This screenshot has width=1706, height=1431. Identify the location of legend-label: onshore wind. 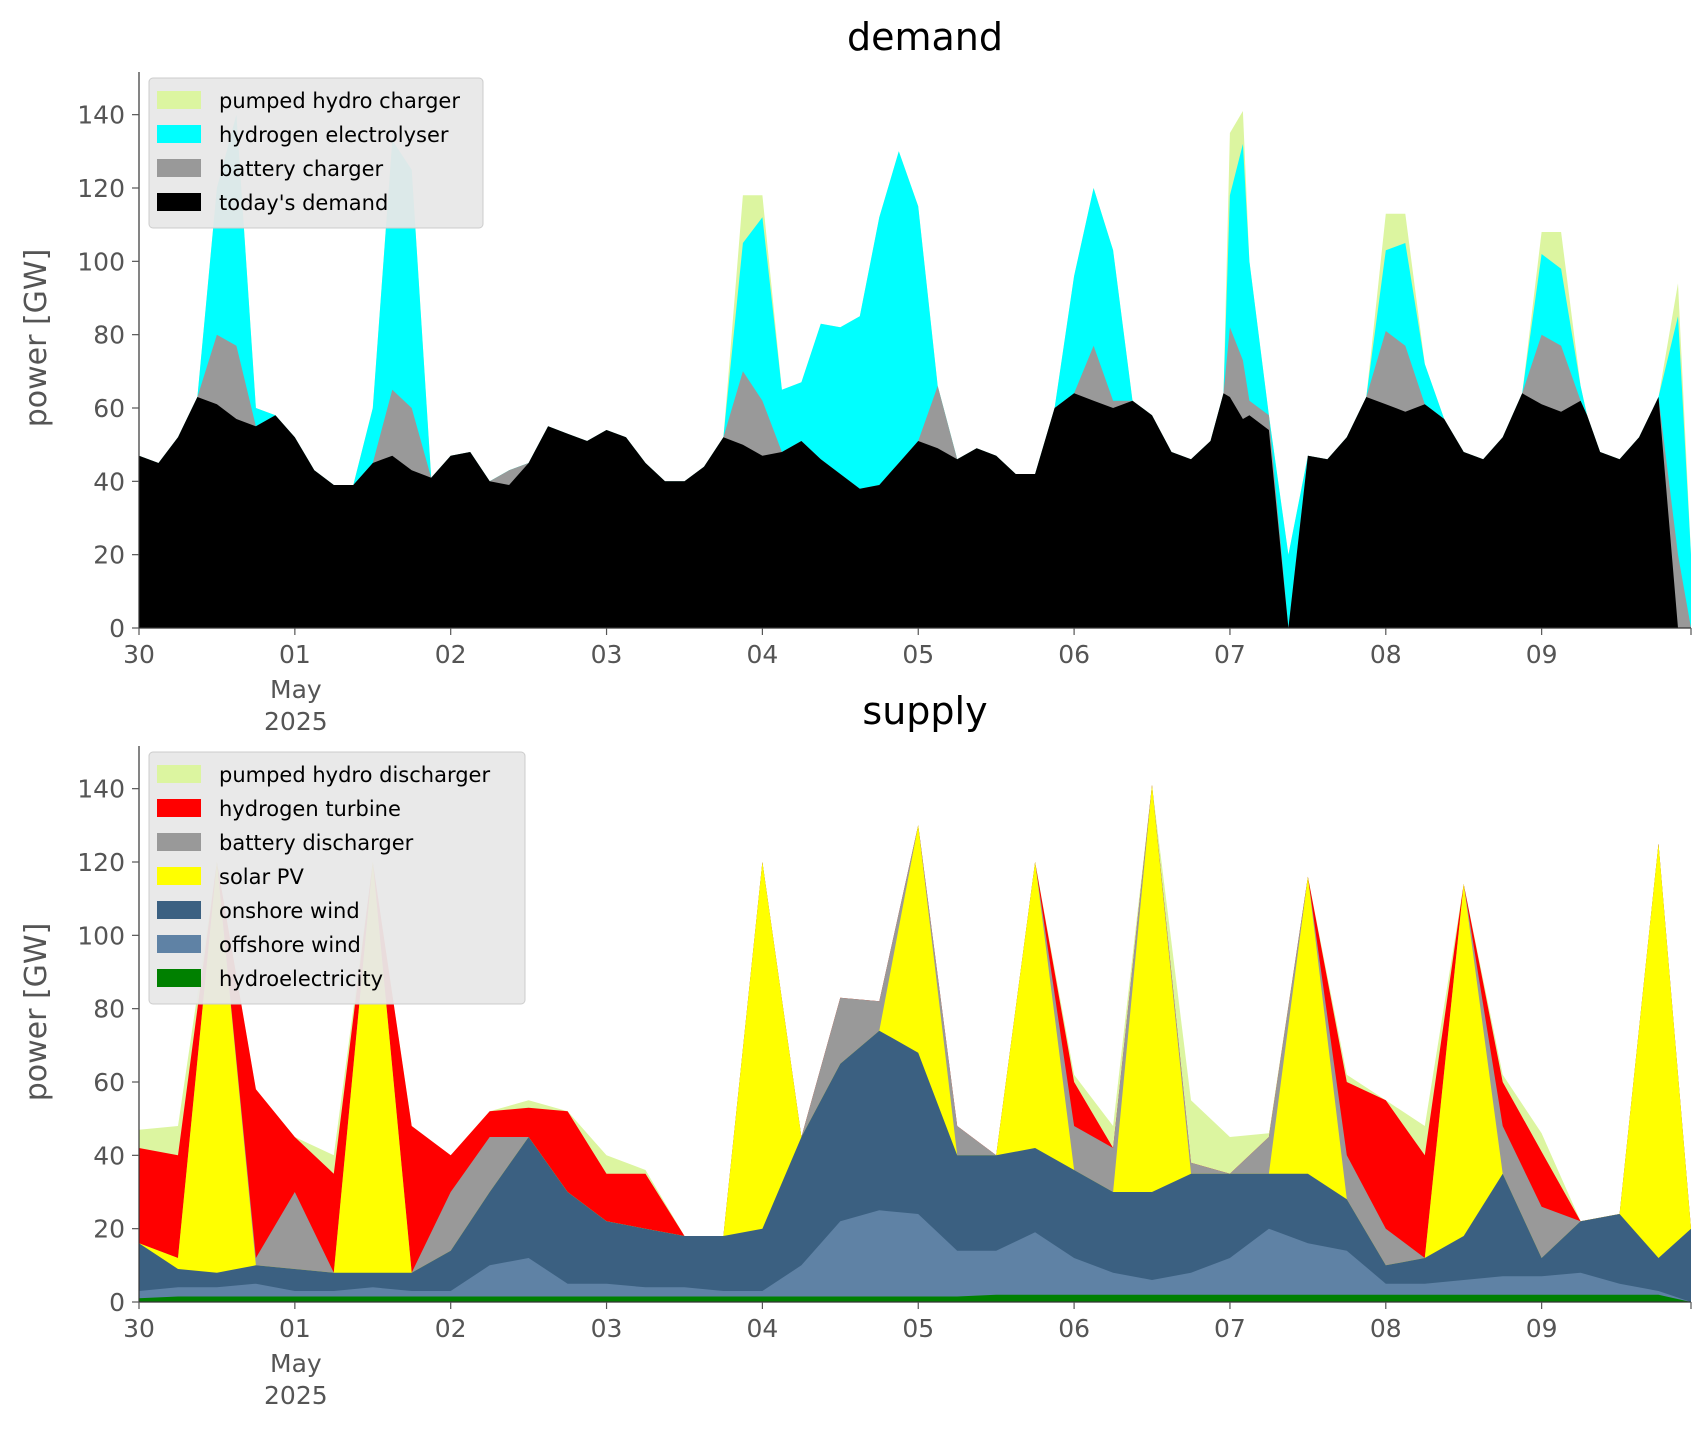
(289, 911).